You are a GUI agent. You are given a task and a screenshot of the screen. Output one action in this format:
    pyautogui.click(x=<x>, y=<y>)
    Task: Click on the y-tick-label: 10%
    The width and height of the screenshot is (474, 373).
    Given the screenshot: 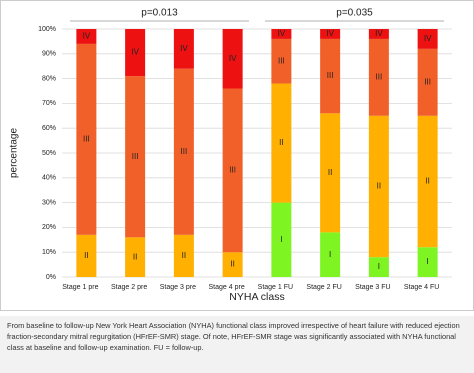 What is the action you would take?
    pyautogui.click(x=49, y=252)
    